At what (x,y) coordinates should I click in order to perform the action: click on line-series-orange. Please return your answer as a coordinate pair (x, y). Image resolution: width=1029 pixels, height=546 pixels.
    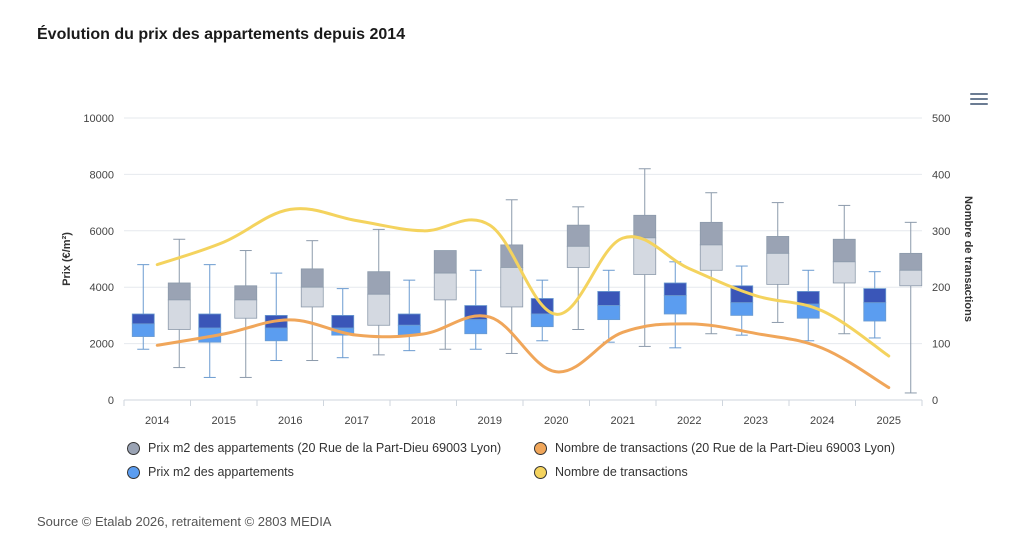
    Looking at the image, I should click on (523, 352).